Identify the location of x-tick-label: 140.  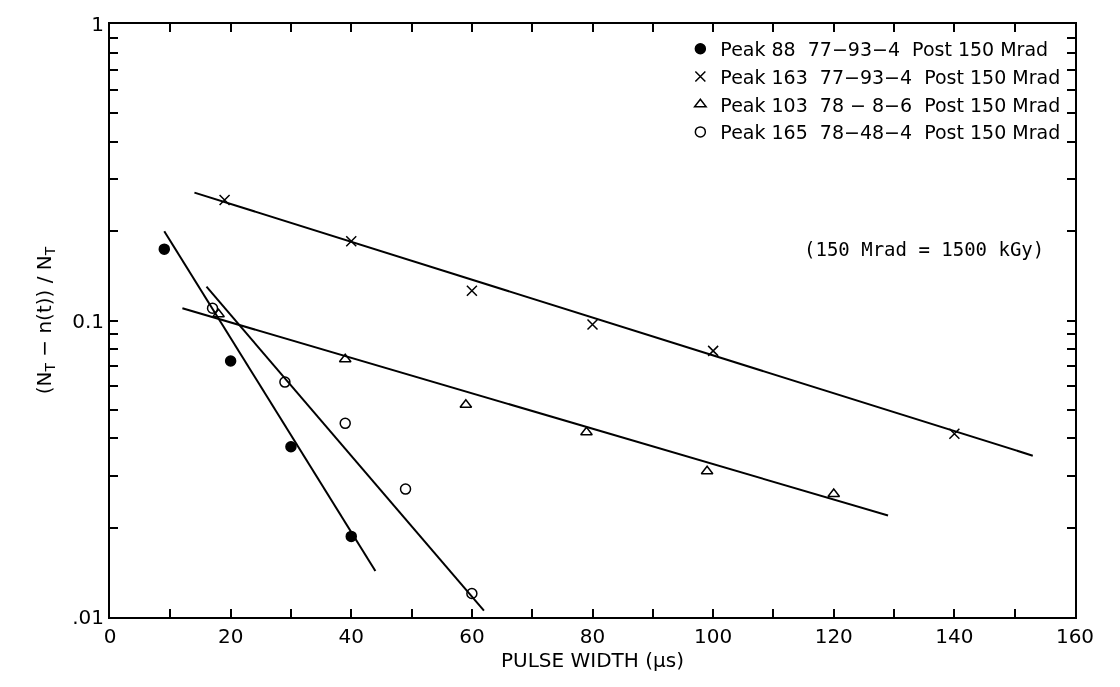
(954, 636).